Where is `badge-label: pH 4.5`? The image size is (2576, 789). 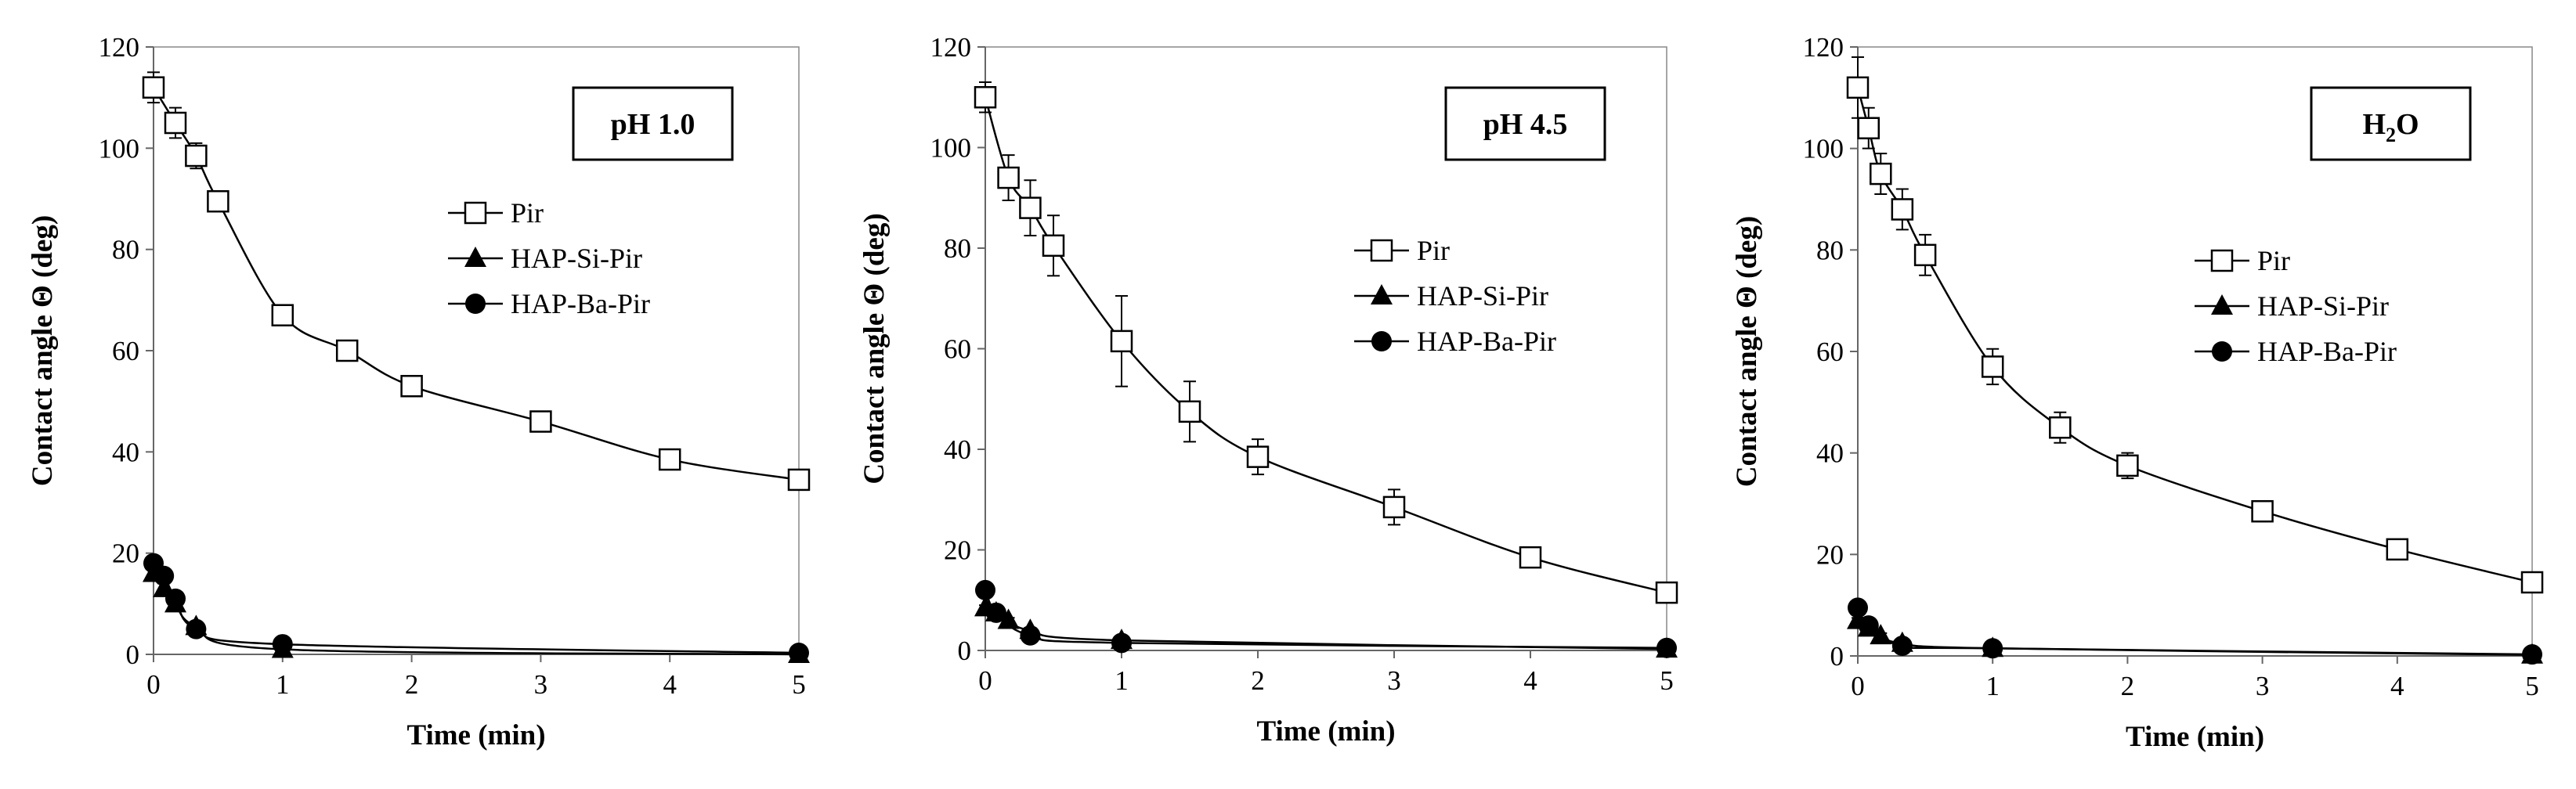
badge-label: pH 4.5 is located at coordinates (1525, 125).